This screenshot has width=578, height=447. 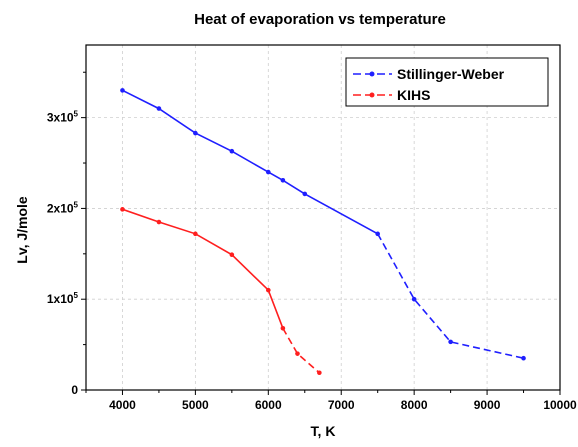 What do you see at coordinates (341, 405) in the screenshot?
I see `x-tick-label: 7000` at bounding box center [341, 405].